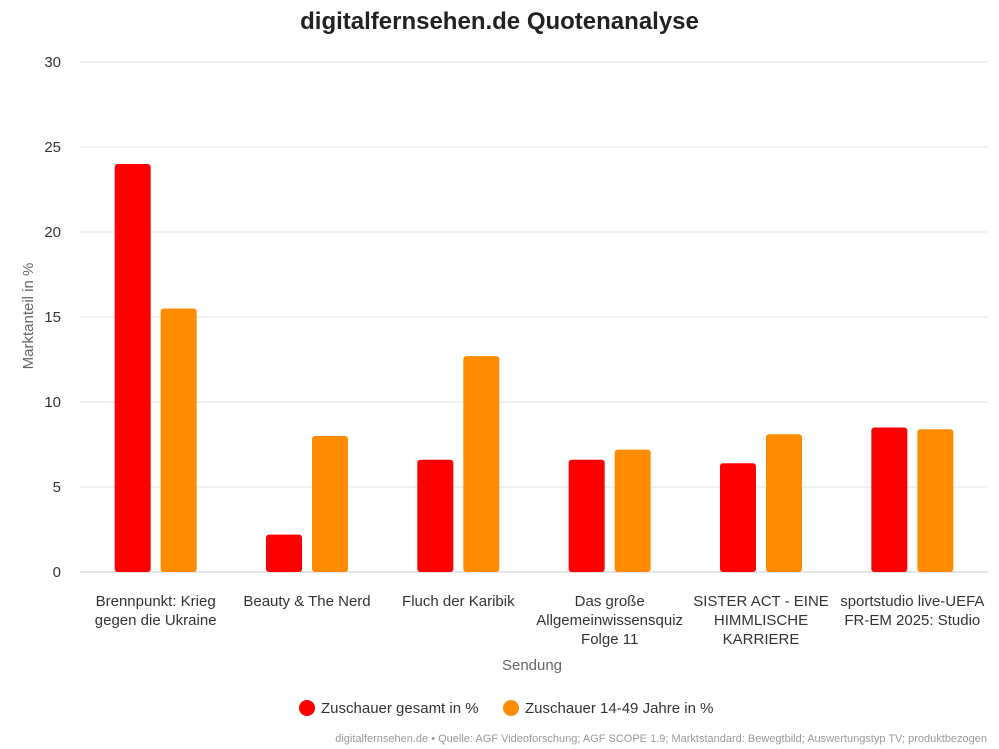  Describe the element at coordinates (400, 708) in the screenshot. I see `legend-label: Zuschauer gesamt in %` at that location.